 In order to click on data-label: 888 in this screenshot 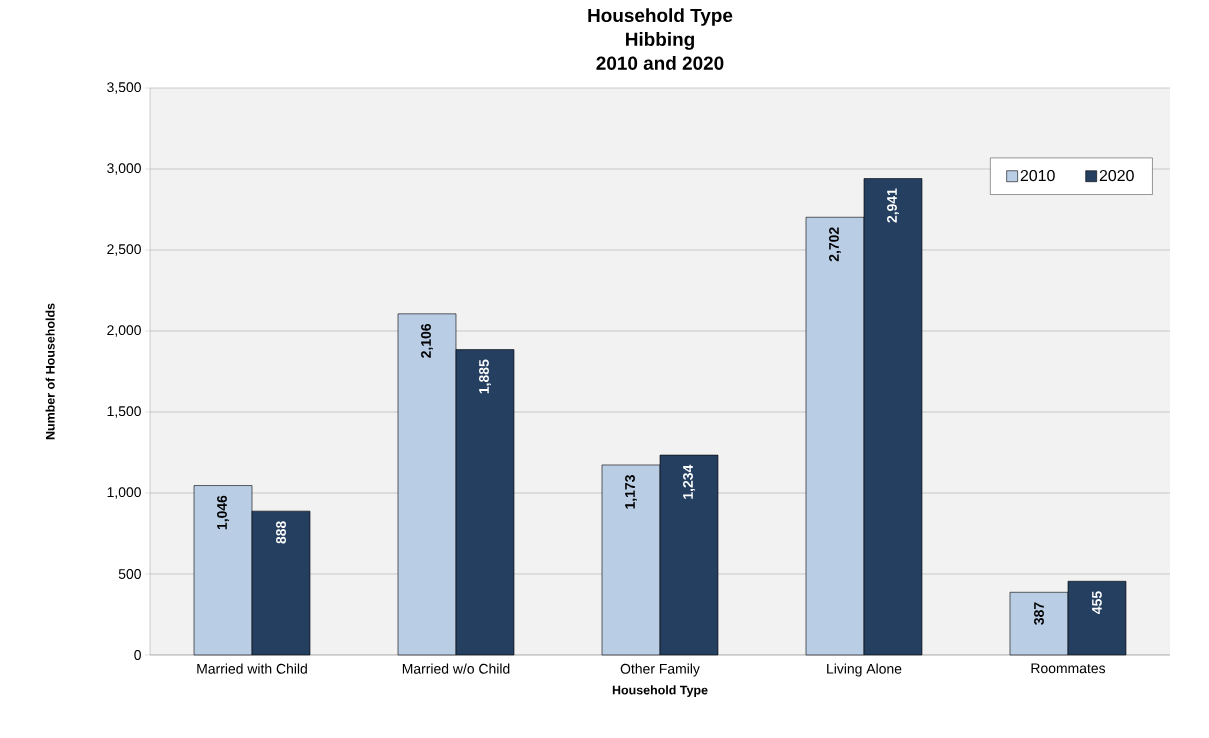, I will do `click(281, 532)`.